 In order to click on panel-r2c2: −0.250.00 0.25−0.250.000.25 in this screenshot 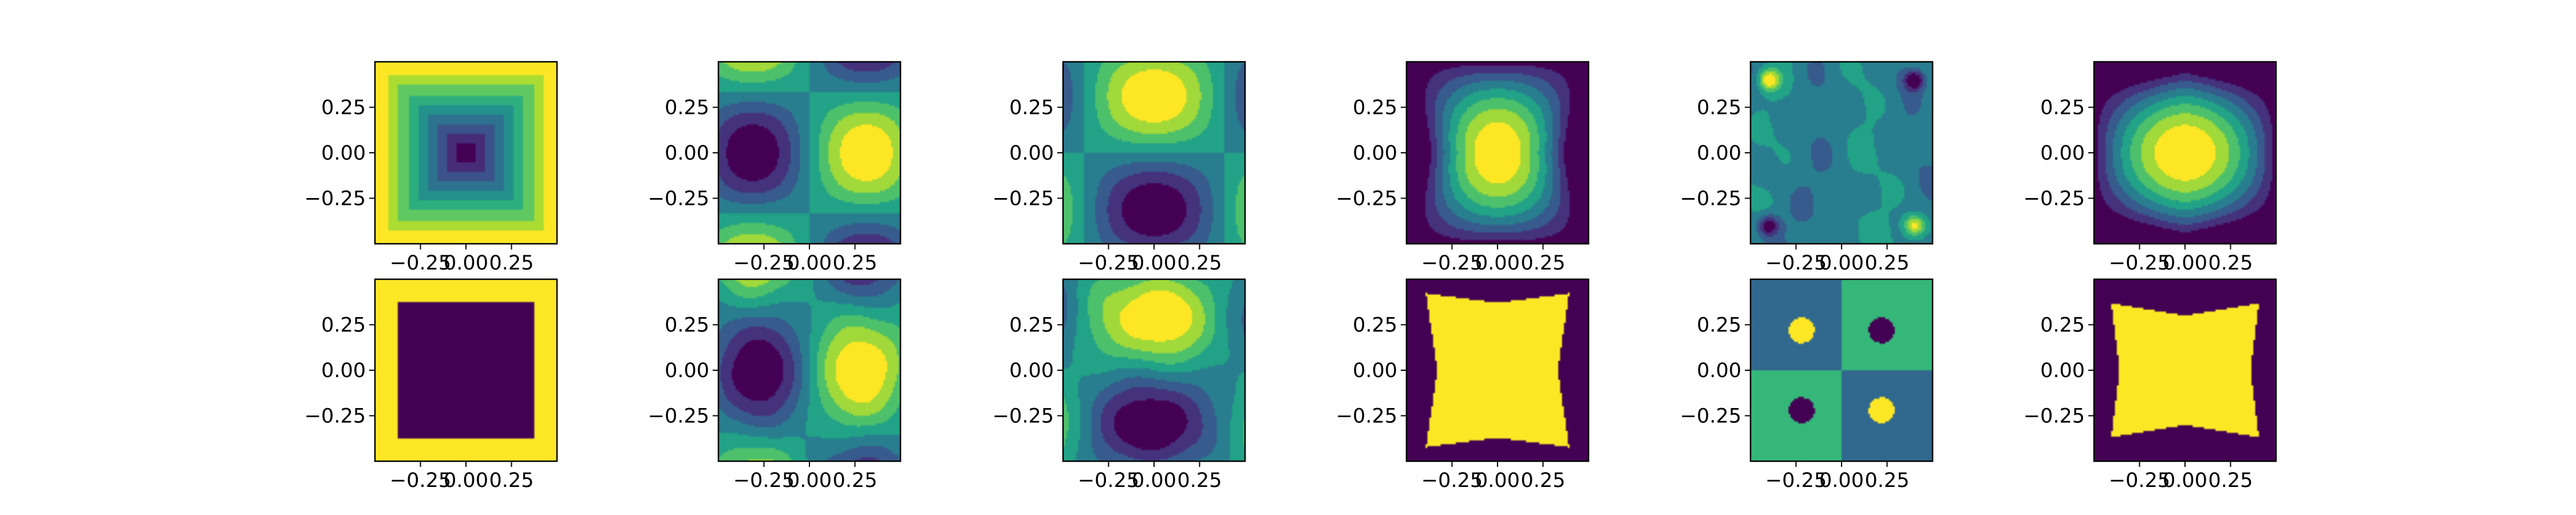, I will do `click(775, 385)`.